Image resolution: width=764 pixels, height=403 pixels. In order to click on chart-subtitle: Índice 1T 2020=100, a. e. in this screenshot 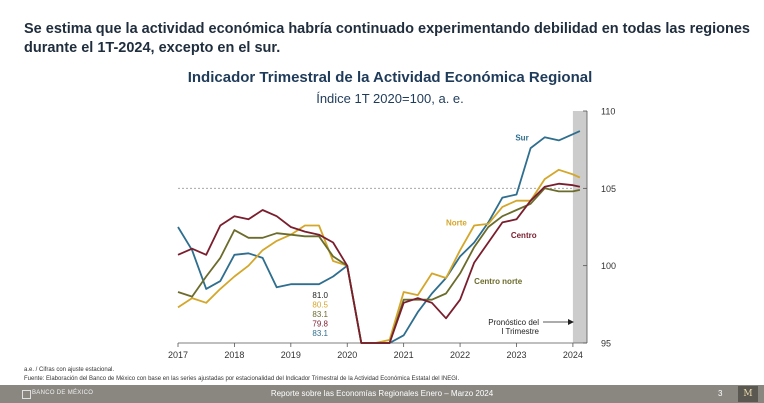, I will do `click(382, 98)`.